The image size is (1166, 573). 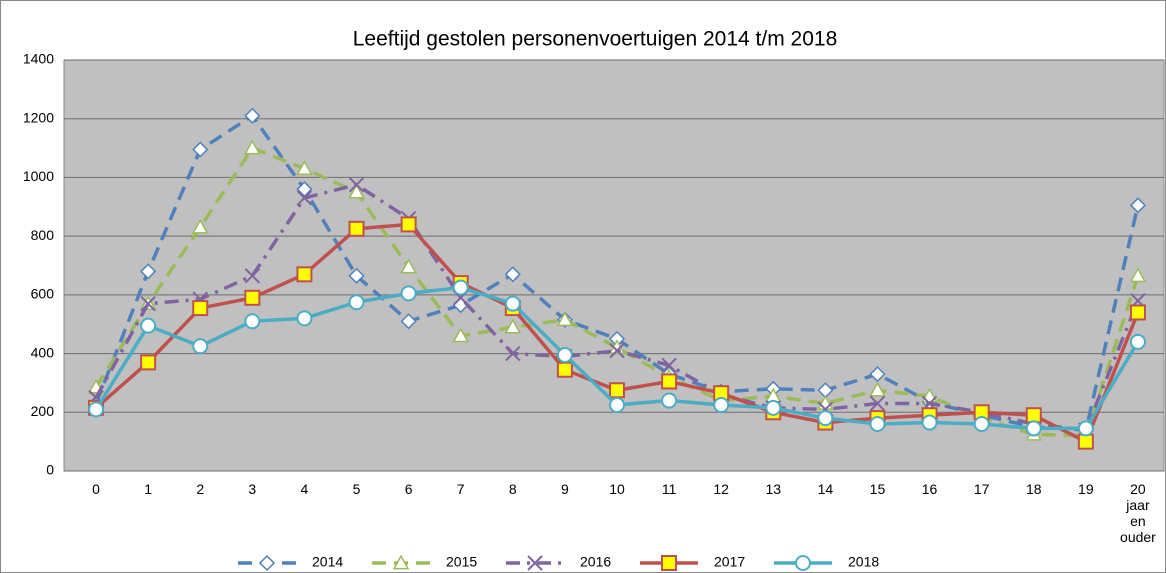 I want to click on legend-label: 2017, so click(x=729, y=562).